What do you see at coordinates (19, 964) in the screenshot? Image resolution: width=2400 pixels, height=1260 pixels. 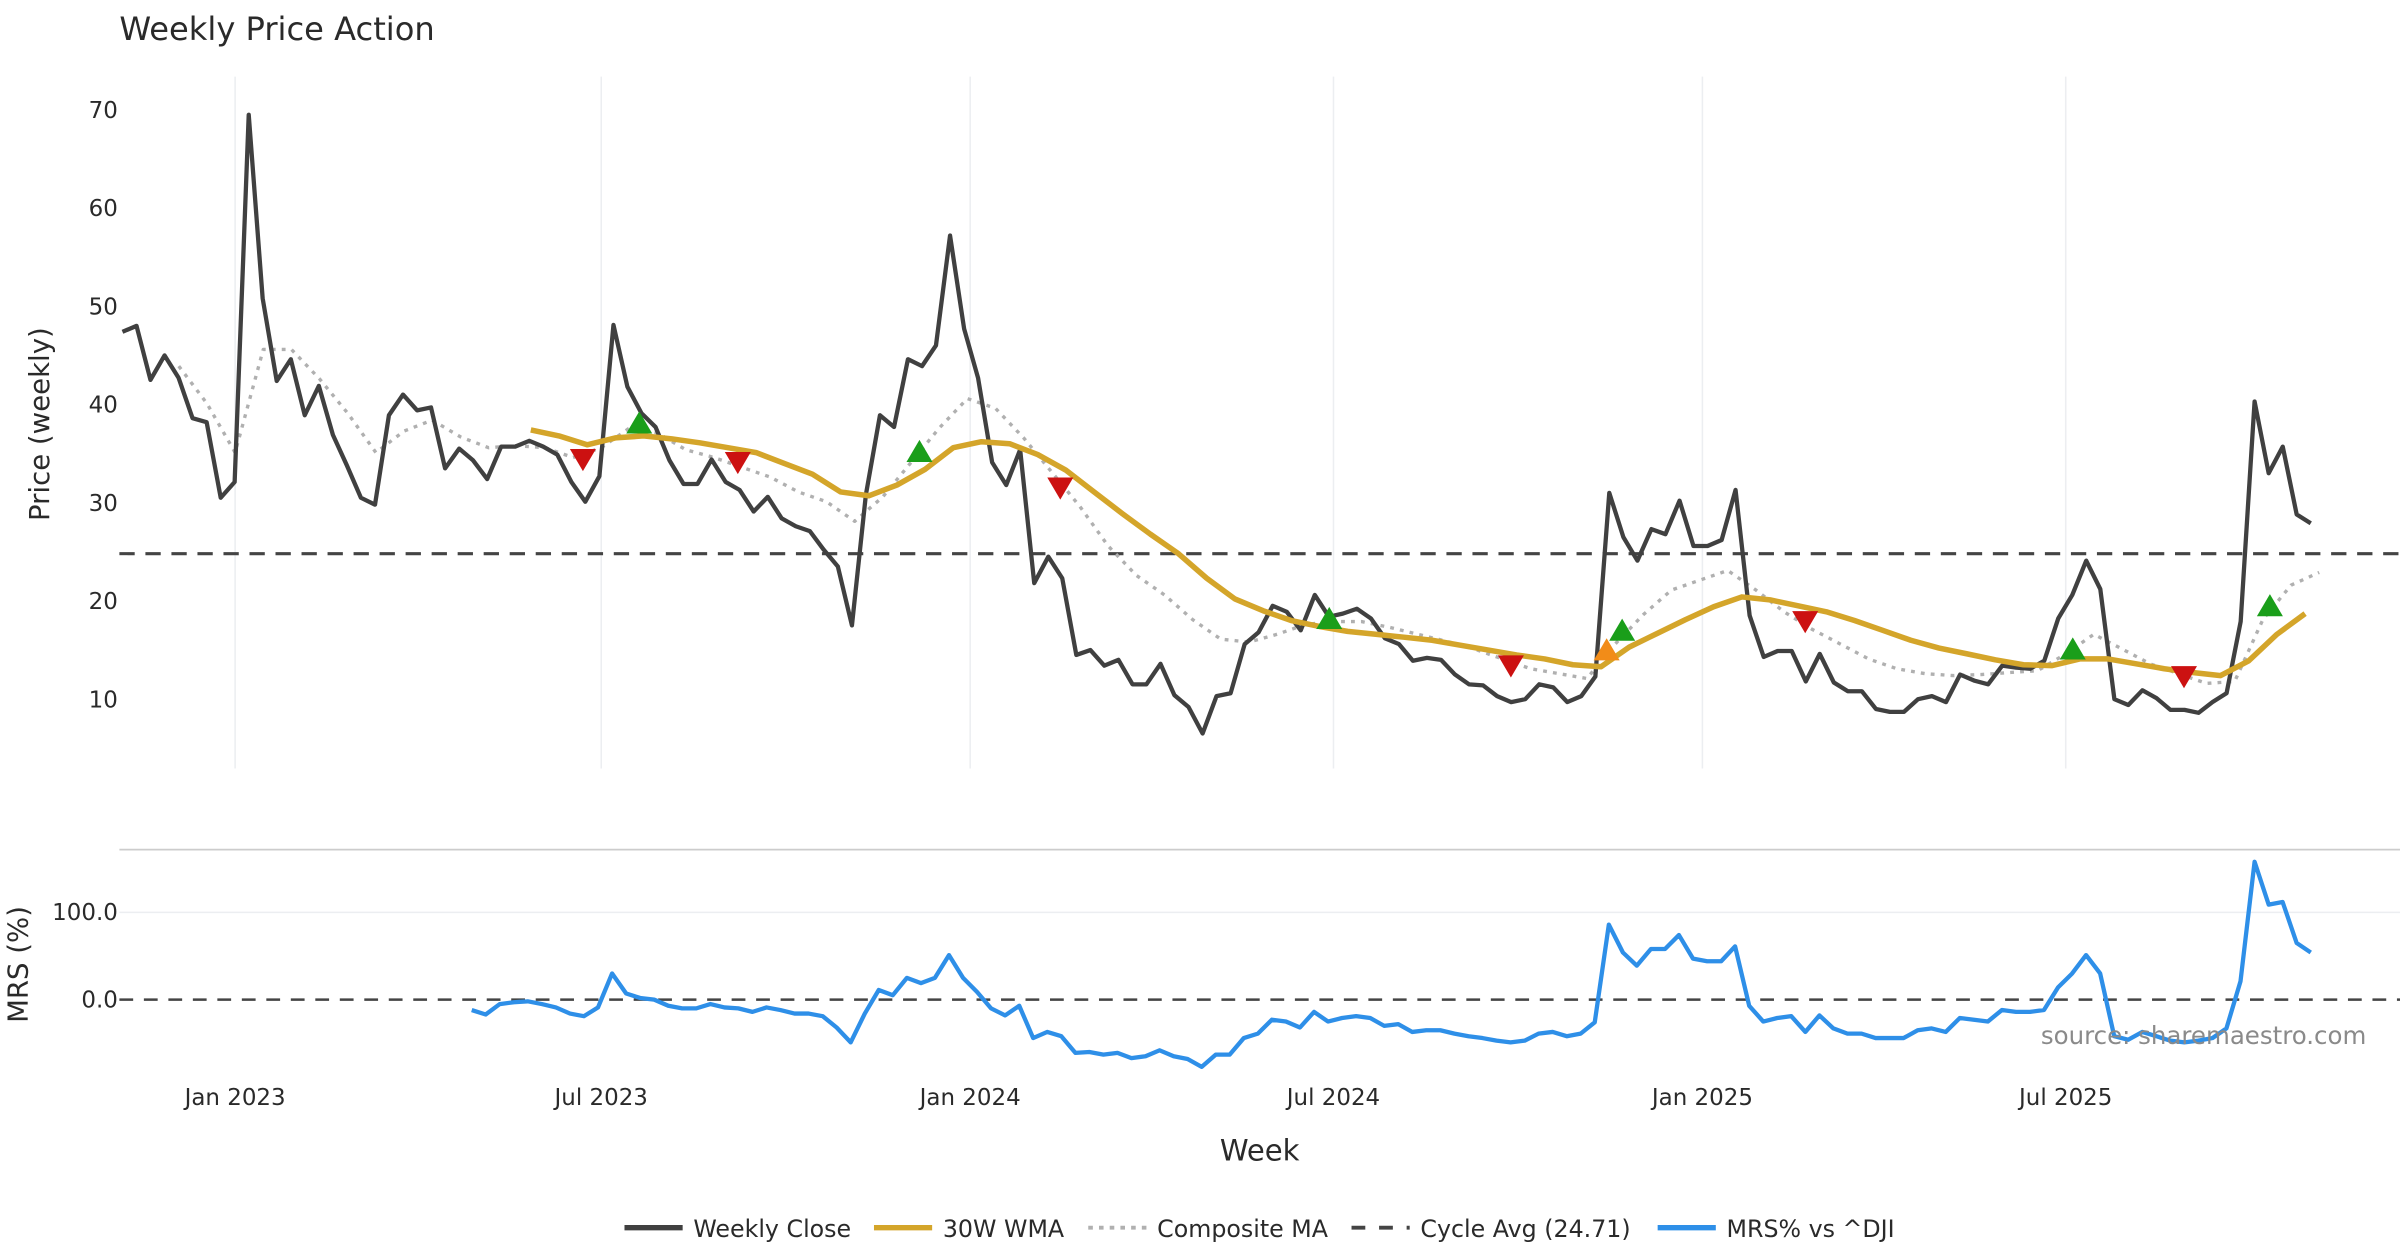 I see `y-axis-label-mrs: MRS (%)` at bounding box center [19, 964].